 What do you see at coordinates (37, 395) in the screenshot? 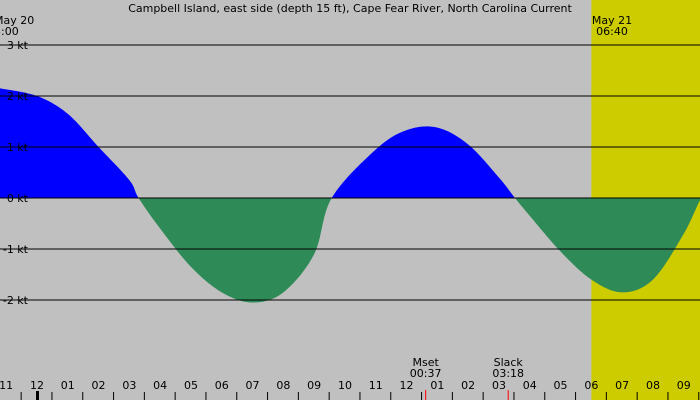
I see `midnight-tick` at bounding box center [37, 395].